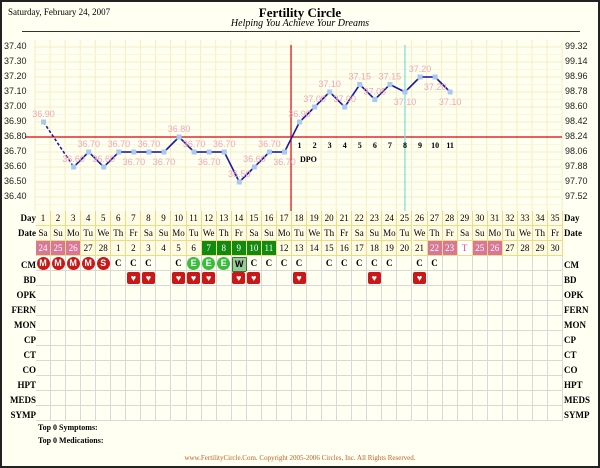 Image resolution: width=600 pixels, height=468 pixels. I want to click on y-tick-right: 97.52, so click(576, 196).